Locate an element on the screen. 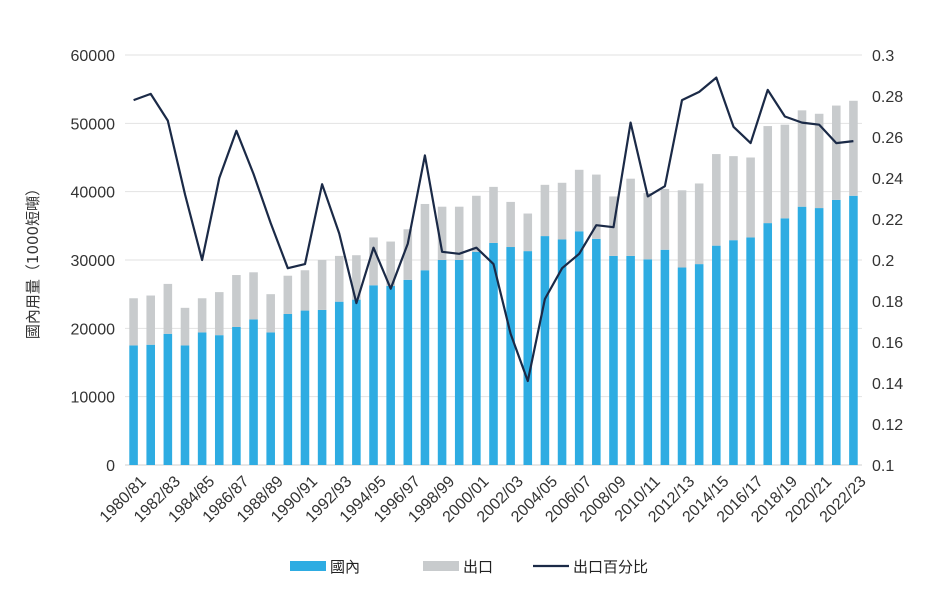 This screenshot has width=940, height=600. y2-tick-label: 0.24 is located at coordinates (887, 179).